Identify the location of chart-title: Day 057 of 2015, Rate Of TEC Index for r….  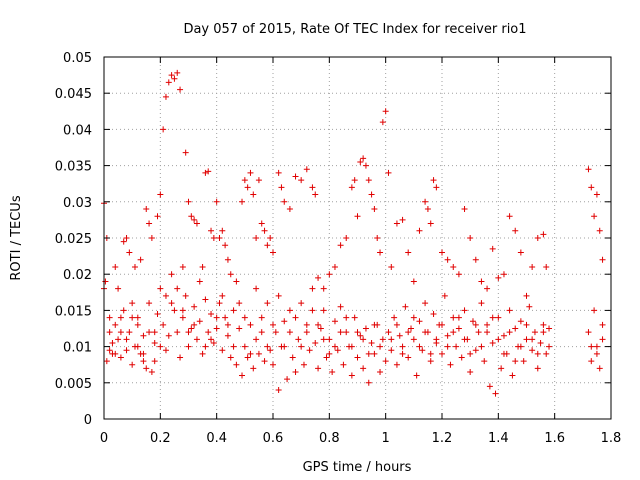
(354, 29).